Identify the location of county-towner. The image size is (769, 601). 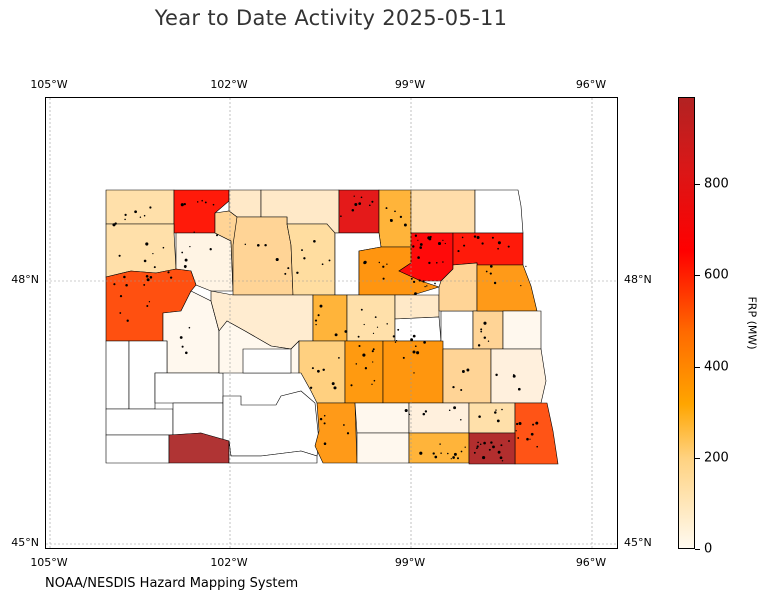
(395, 218).